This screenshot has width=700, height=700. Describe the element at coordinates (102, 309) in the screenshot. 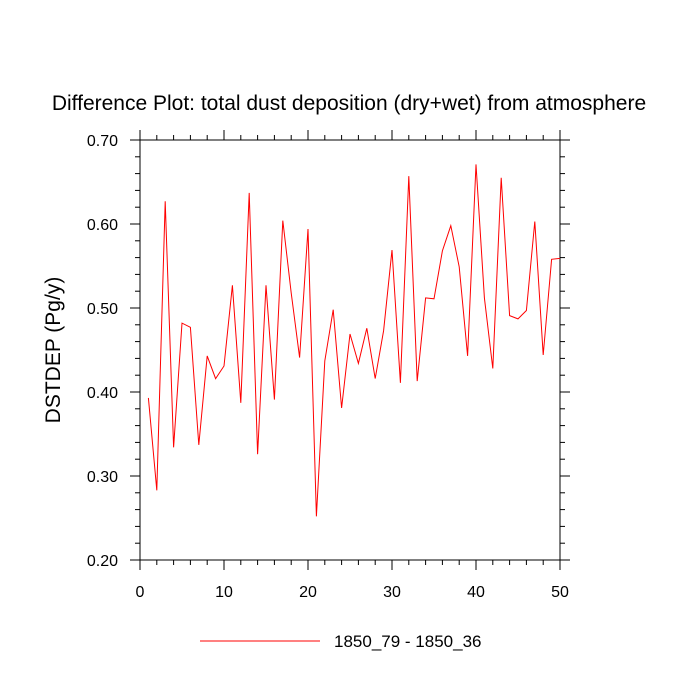

I see `y-tick-label: 0.50` at that location.